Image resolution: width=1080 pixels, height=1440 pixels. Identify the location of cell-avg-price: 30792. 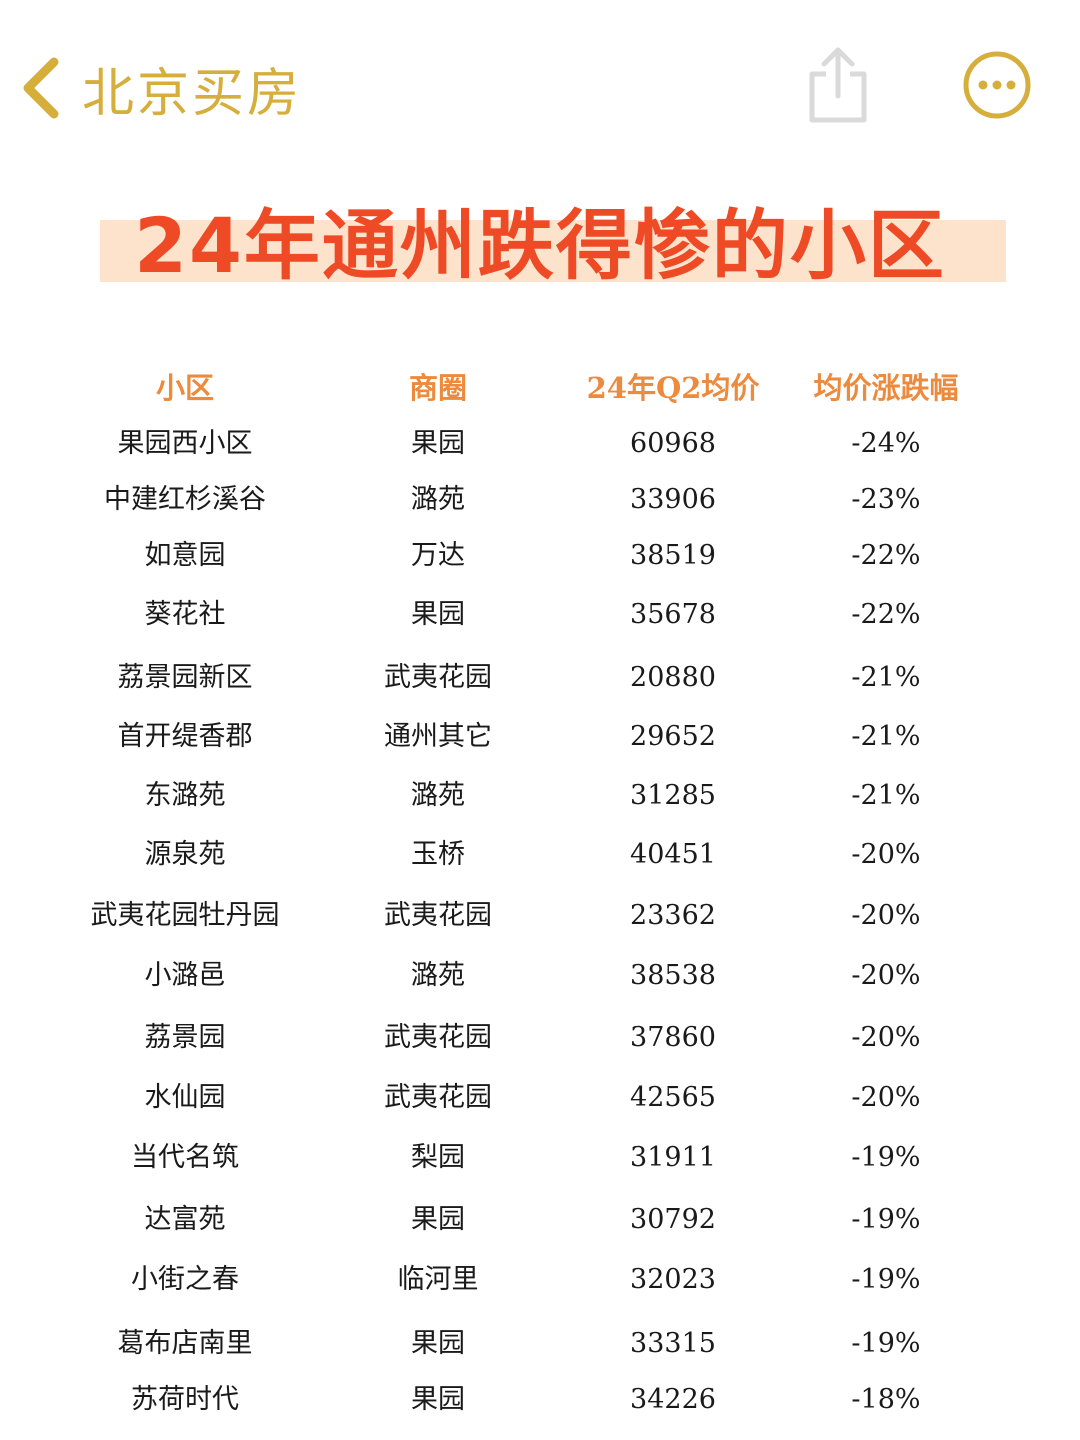
(673, 1219).